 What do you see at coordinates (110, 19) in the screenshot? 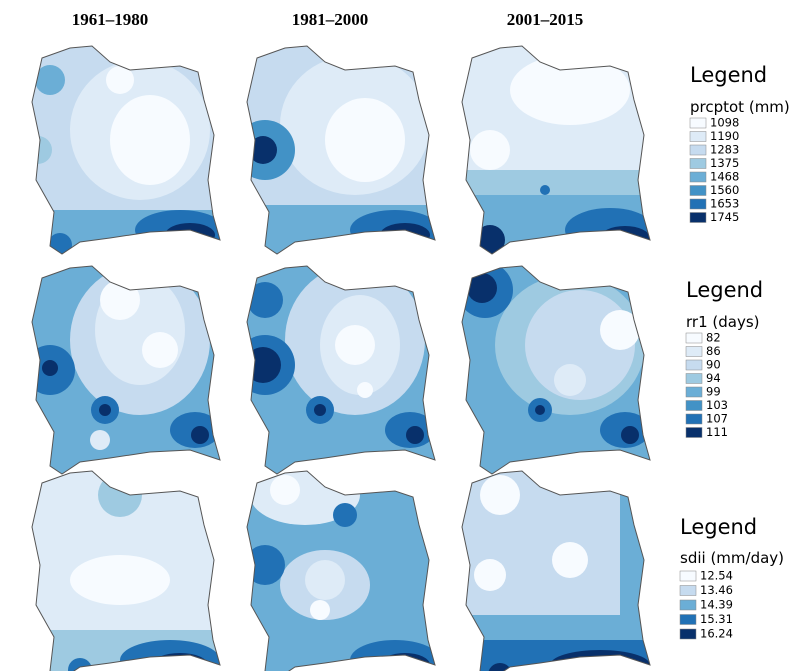
I see `column-header: 1961–1980` at bounding box center [110, 19].